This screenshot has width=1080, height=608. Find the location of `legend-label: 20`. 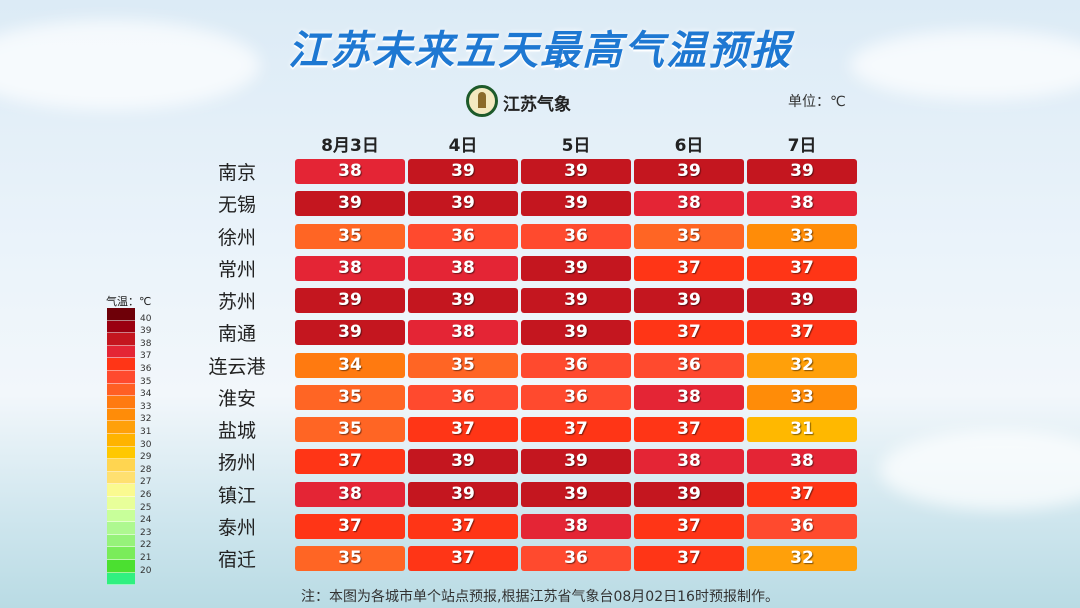

legend-label: 20 is located at coordinates (146, 570).